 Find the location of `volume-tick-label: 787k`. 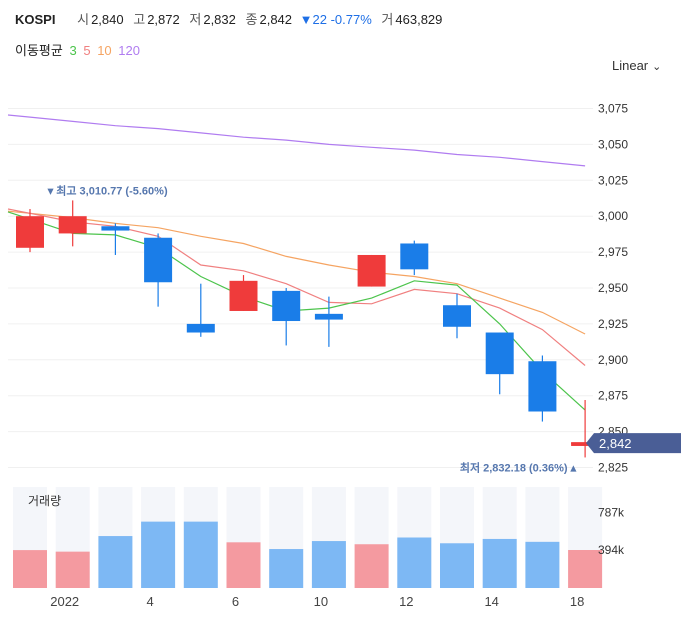

volume-tick-label: 787k is located at coordinates (611, 512).